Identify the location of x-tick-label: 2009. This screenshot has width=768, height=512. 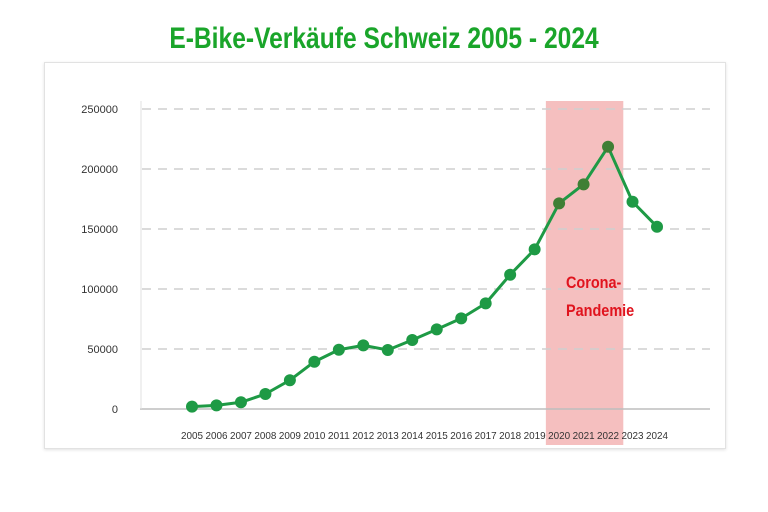
(290, 436).